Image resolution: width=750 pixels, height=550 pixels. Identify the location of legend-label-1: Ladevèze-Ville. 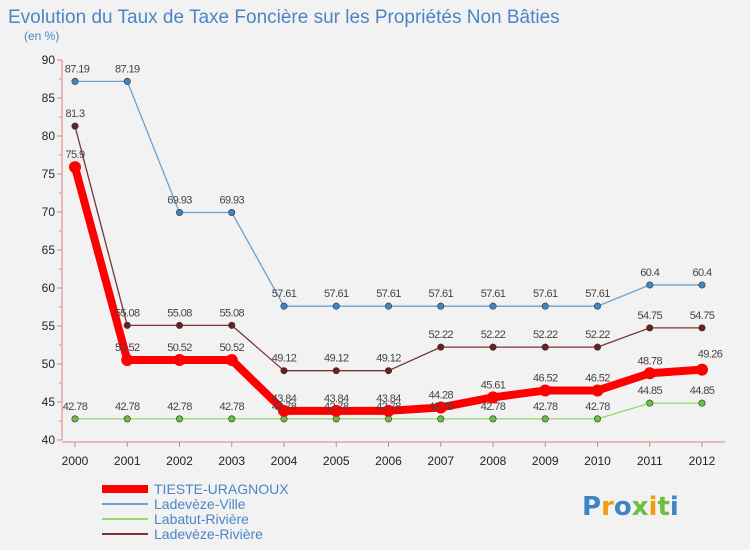
(200, 504).